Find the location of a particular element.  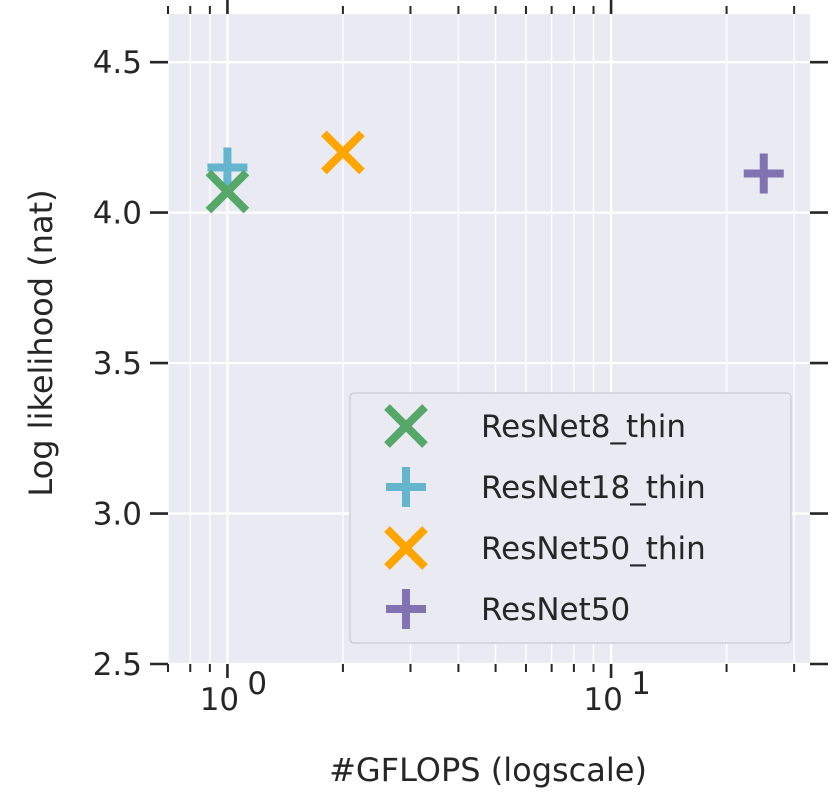

x-tick-label: 10 0 is located at coordinates (233, 692).